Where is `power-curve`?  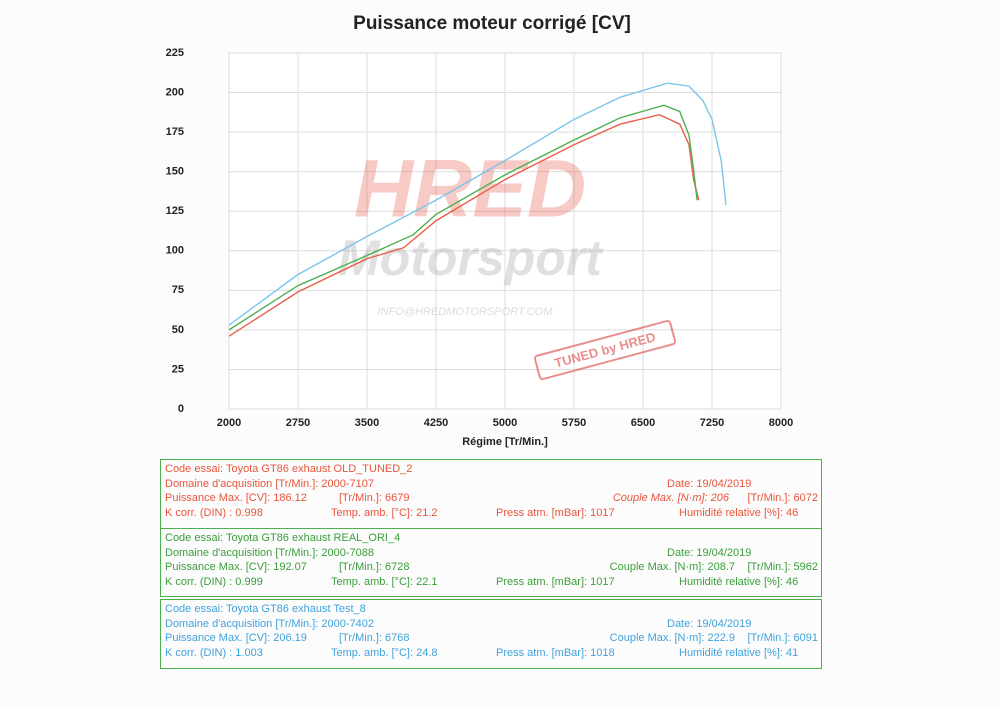 power-curve is located at coordinates (464, 225).